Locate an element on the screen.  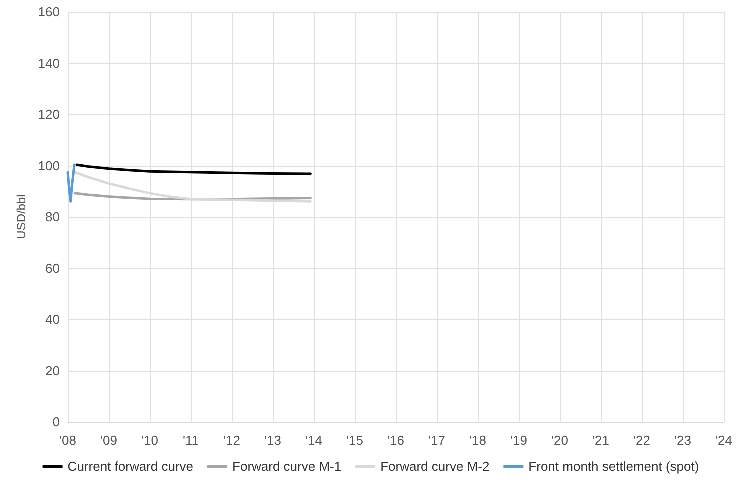
x-tick-label: '13 is located at coordinates (273, 440).